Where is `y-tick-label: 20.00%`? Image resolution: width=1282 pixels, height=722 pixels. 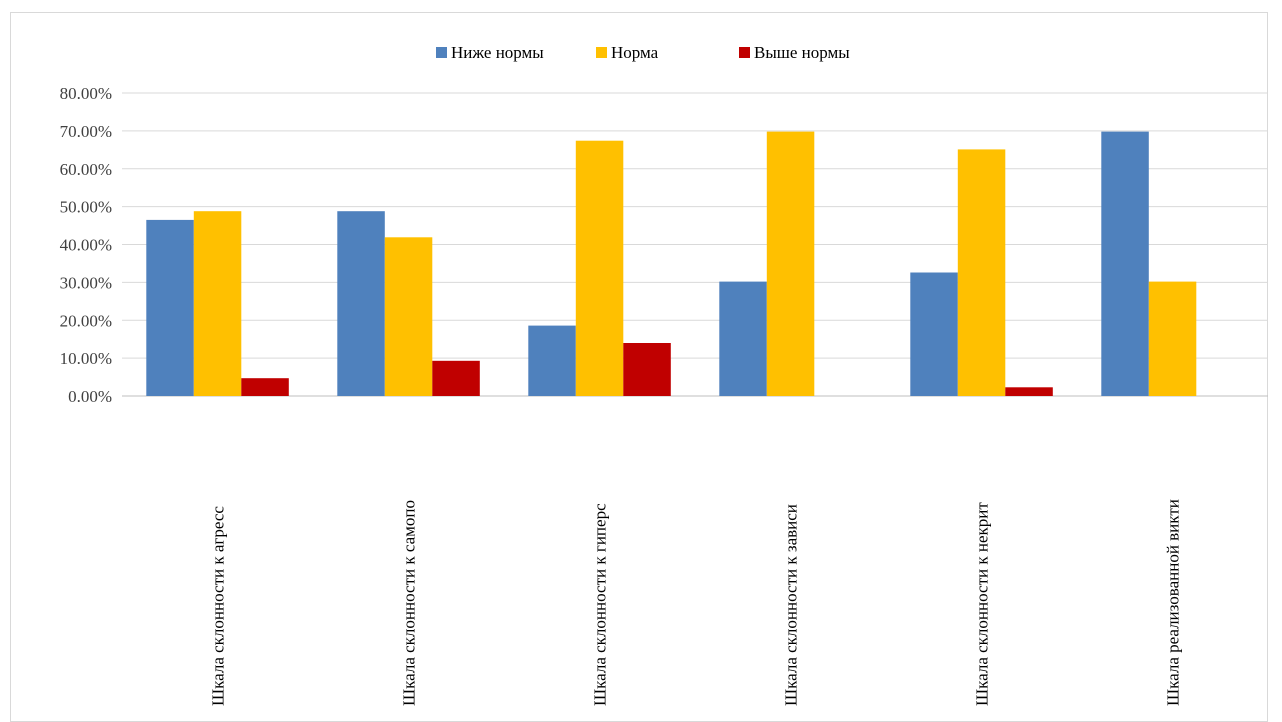 y-tick-label: 20.00% is located at coordinates (86, 320).